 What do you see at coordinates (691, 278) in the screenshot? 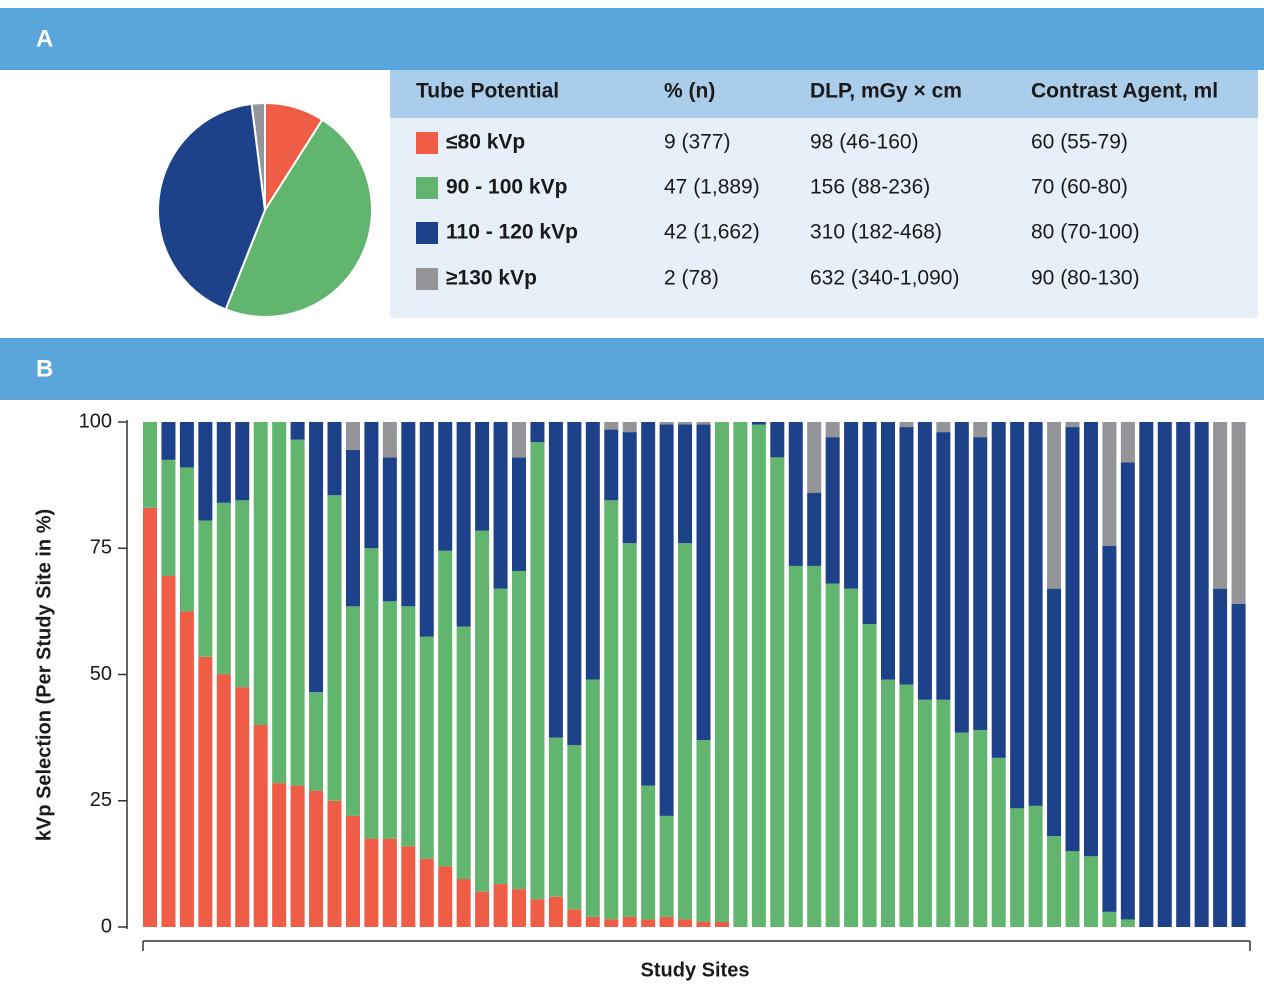
I see `table-cell: 2 (78)` at bounding box center [691, 278].